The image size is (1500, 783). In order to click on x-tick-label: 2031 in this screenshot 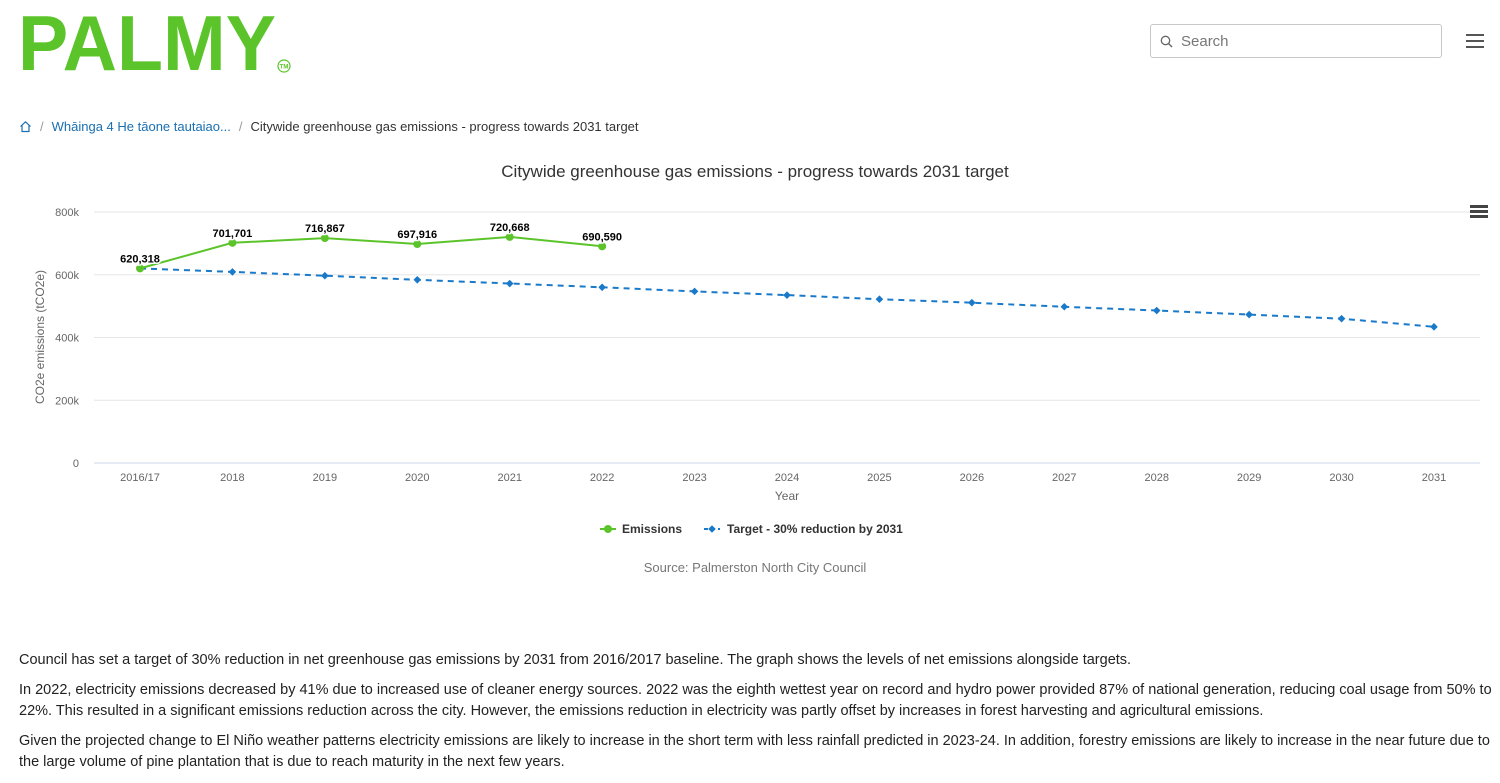, I will do `click(1434, 478)`.